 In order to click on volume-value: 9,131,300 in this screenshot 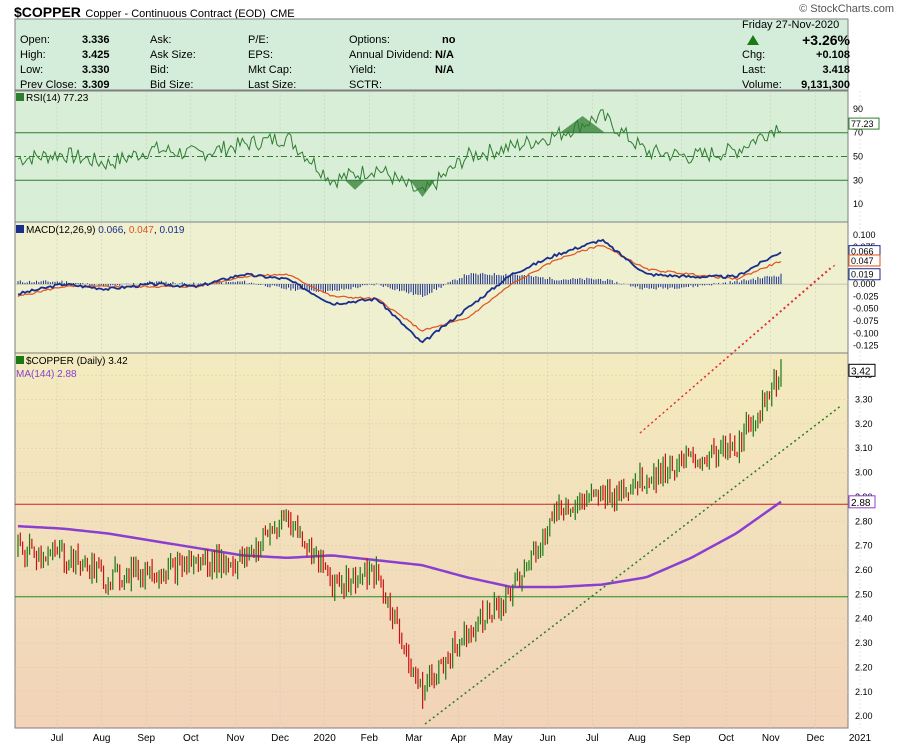, I will do `click(825, 85)`.